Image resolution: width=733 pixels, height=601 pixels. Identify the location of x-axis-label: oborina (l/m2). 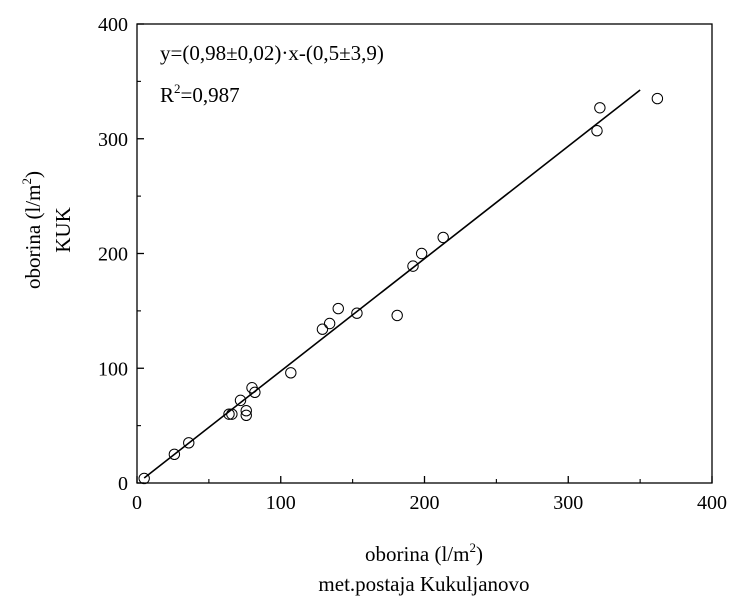
(424, 553).